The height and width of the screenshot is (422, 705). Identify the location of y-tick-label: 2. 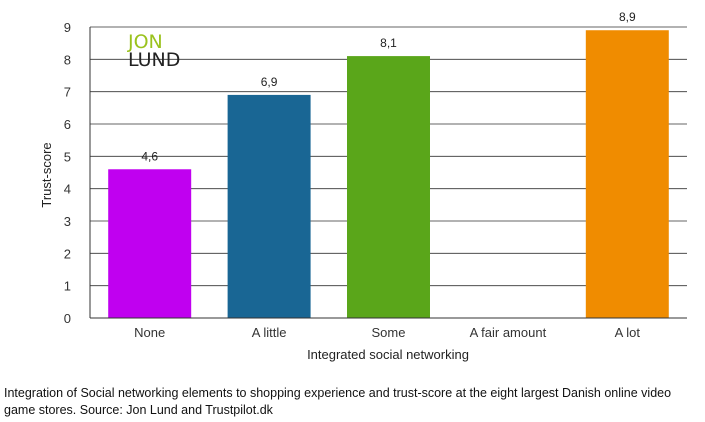
(67, 253).